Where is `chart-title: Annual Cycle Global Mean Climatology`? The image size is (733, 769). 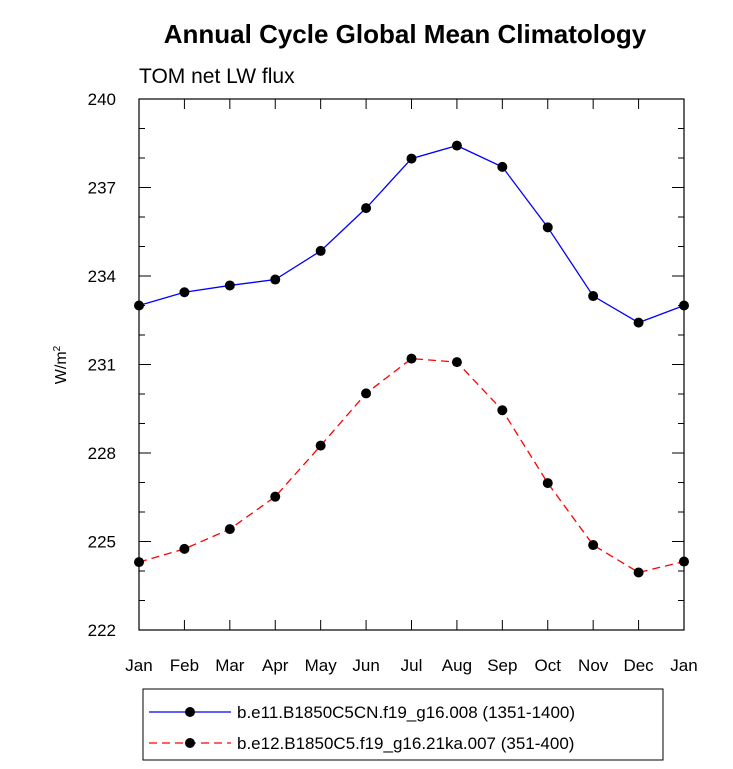
chart-title: Annual Cycle Global Mean Climatology is located at coordinates (405, 34).